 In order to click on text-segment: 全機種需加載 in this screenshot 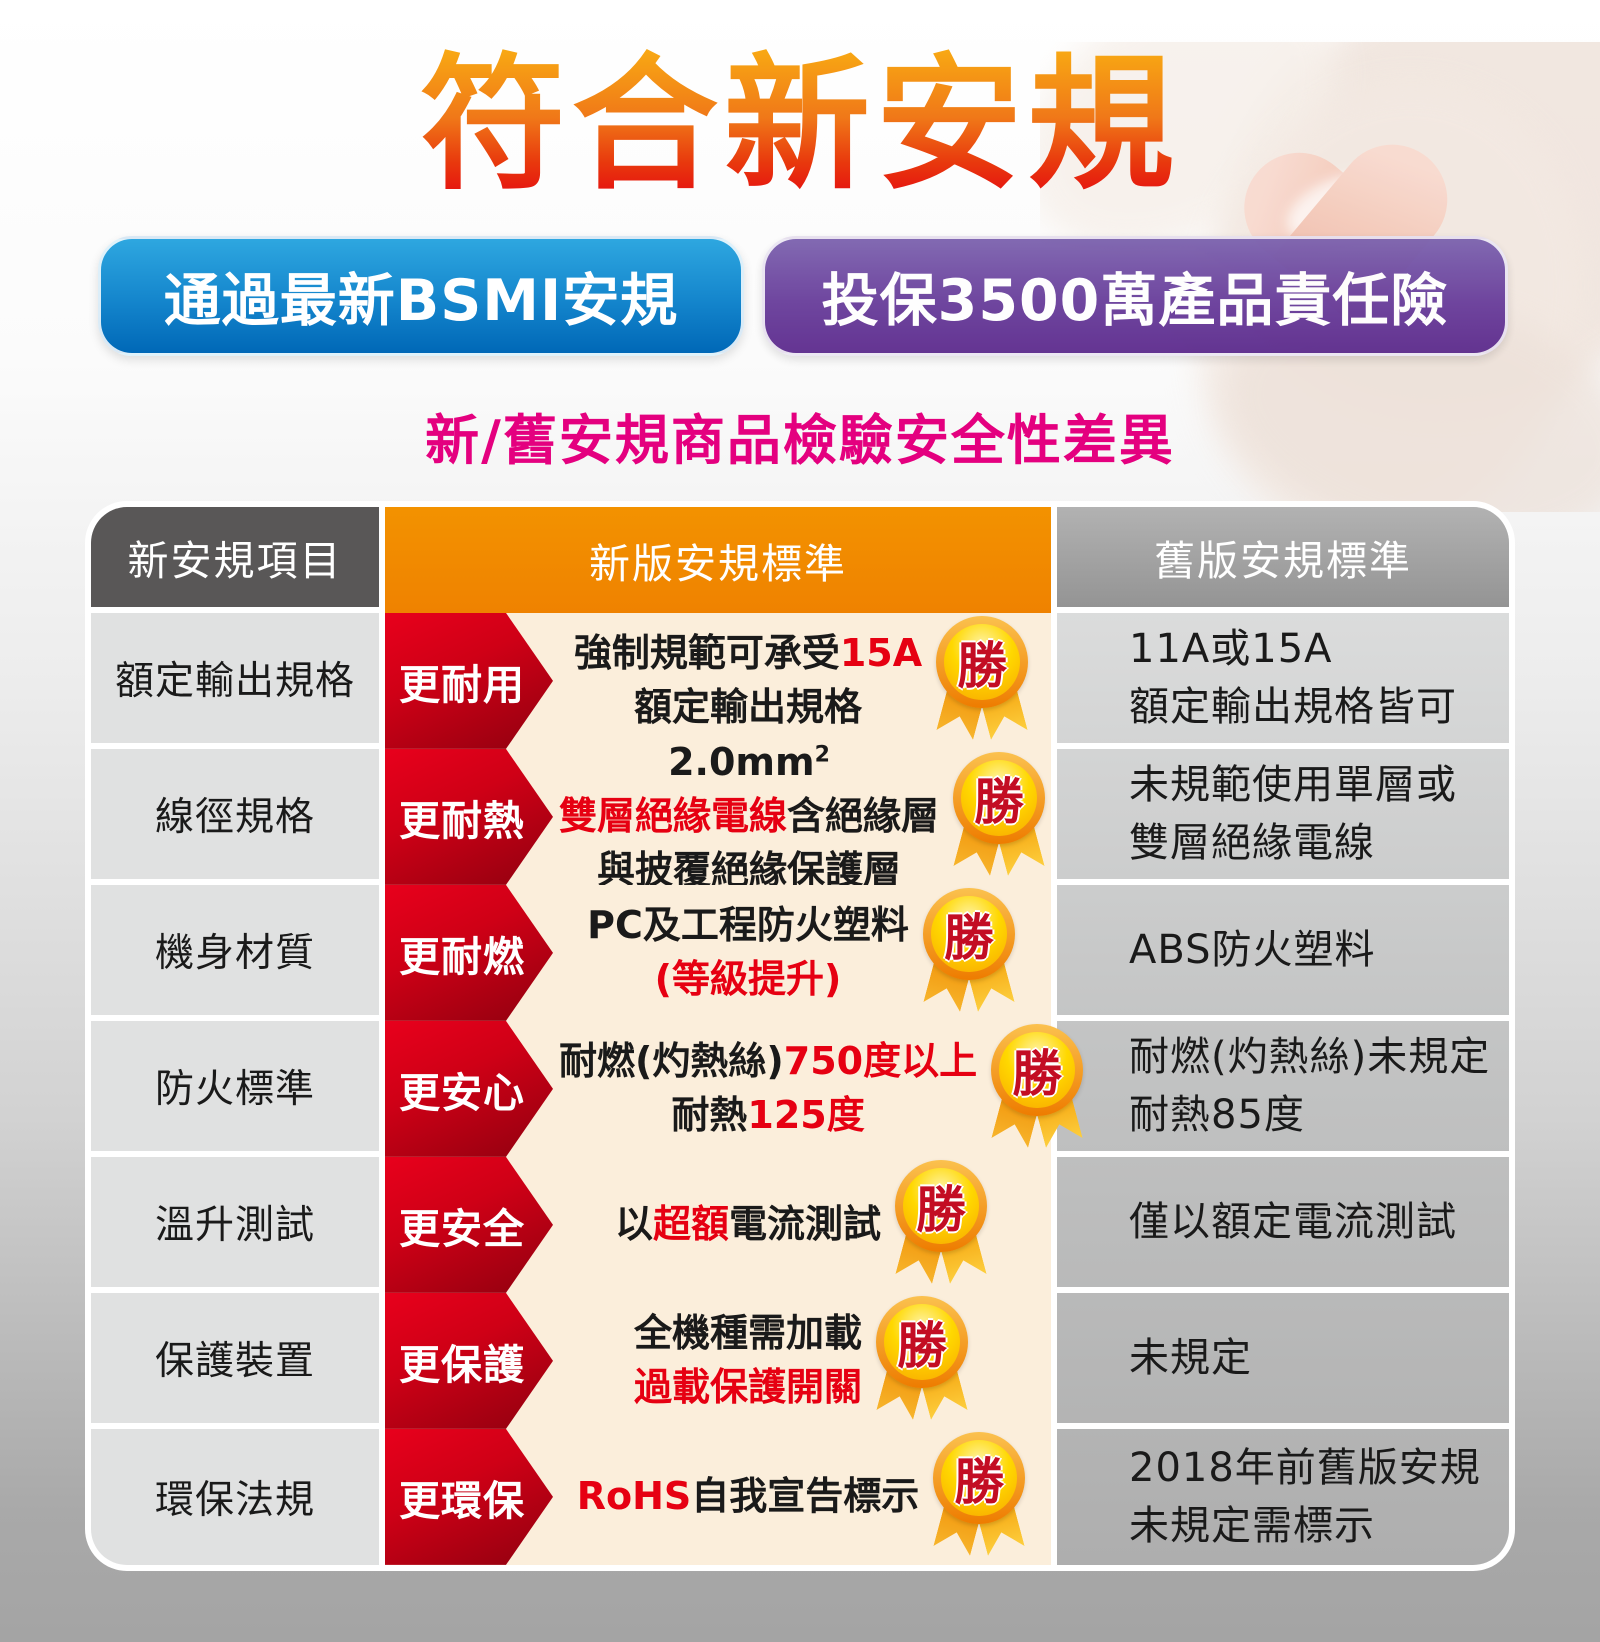, I will do `click(747, 1332)`.